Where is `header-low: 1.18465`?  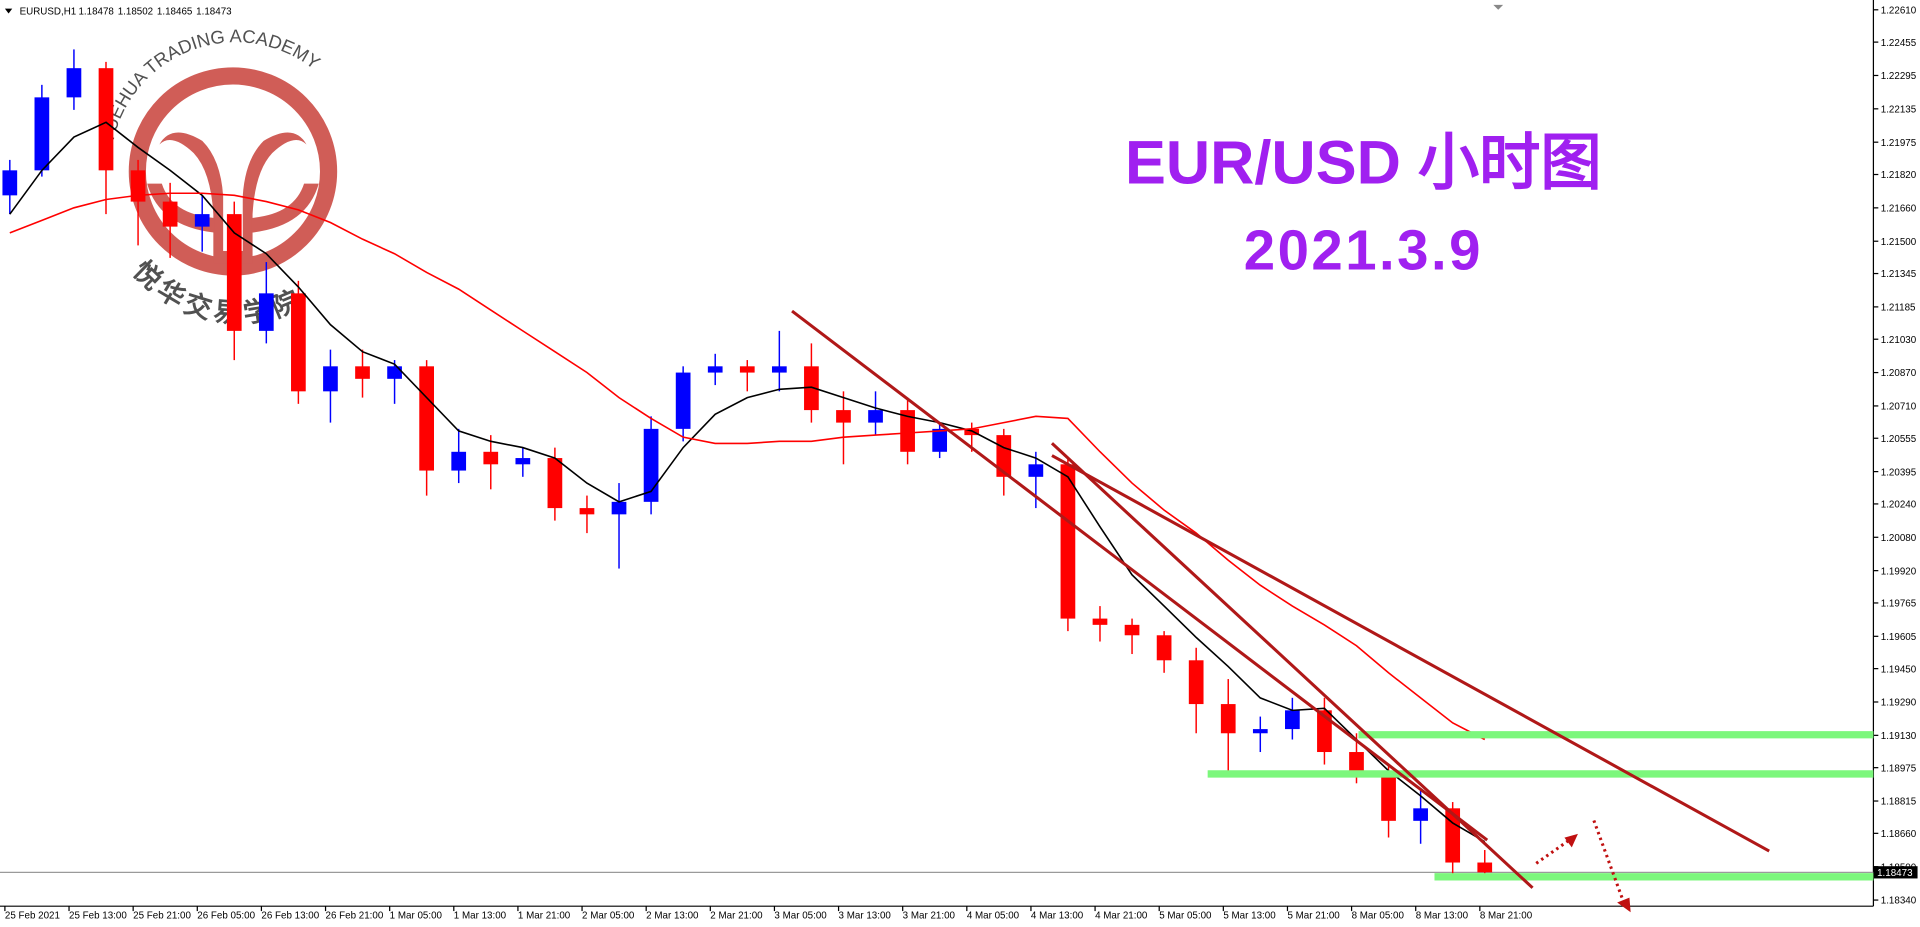 header-low: 1.18465 is located at coordinates (175, 12).